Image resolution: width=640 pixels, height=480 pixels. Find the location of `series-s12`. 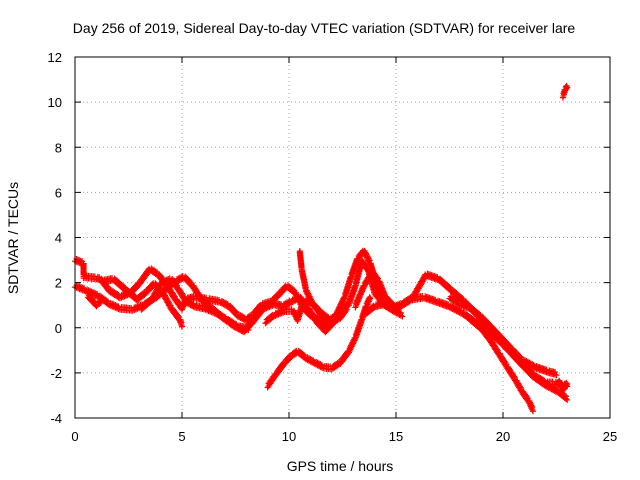

series-s12 is located at coordinates (563, 385).